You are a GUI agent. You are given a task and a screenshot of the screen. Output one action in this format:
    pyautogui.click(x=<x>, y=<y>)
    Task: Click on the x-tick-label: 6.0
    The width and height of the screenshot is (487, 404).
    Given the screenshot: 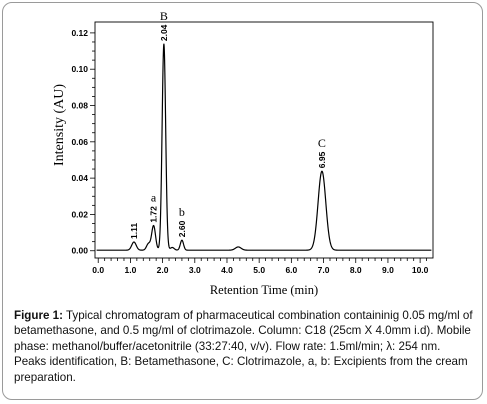 What is the action you would take?
    pyautogui.click(x=291, y=270)
    